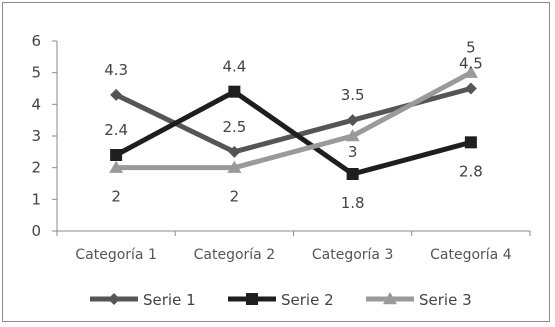 This screenshot has width=555, height=327. I want to click on legend-entry-1: Serie 1, so click(143, 300).